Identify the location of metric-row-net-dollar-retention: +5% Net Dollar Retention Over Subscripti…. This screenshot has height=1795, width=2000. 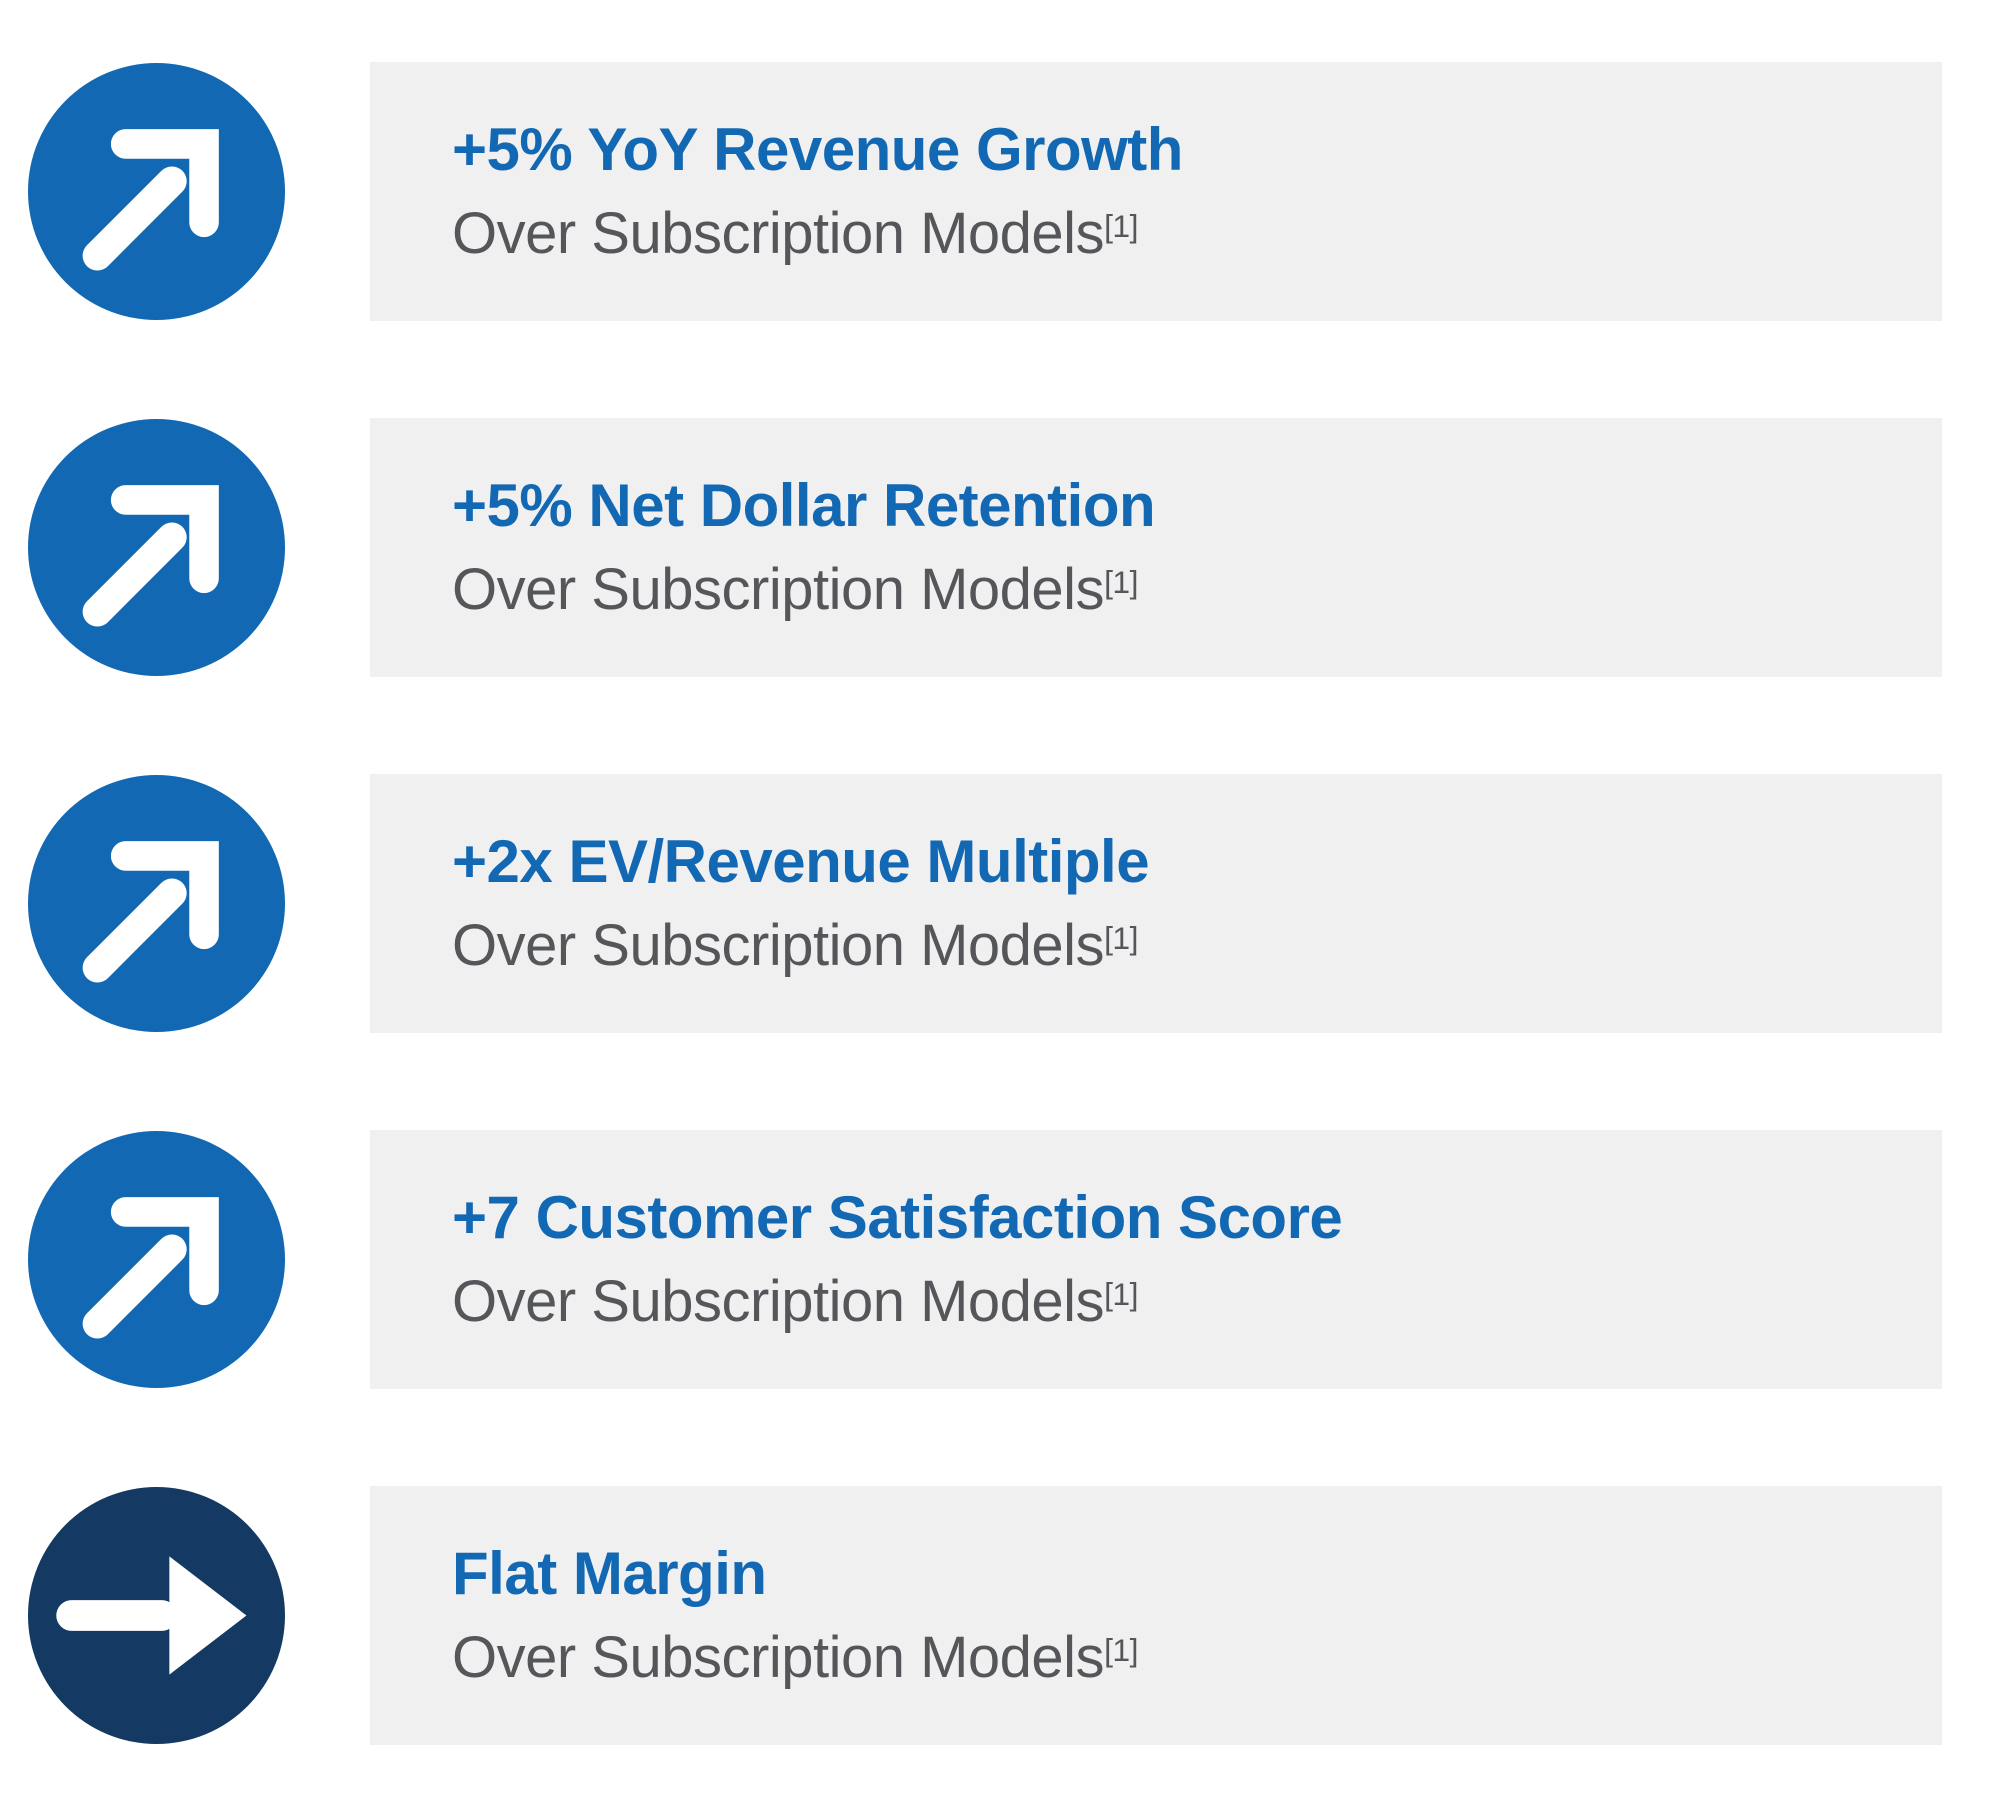
(985, 547).